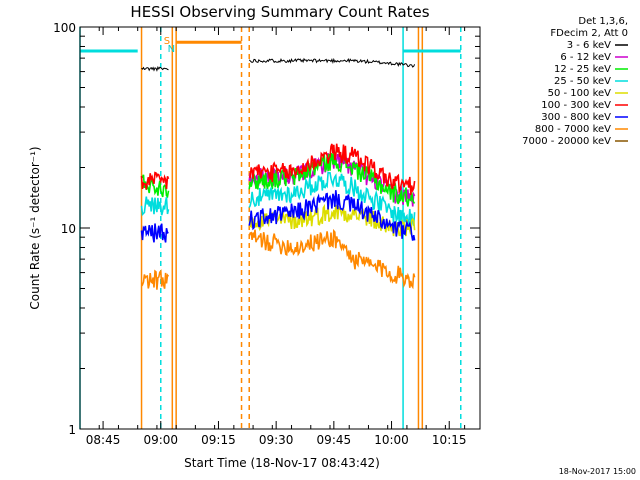 Image resolution: width=640 pixels, height=480 pixels. What do you see at coordinates (334, 440) in the screenshot?
I see `x-tick-label-4: 09:45` at bounding box center [334, 440].